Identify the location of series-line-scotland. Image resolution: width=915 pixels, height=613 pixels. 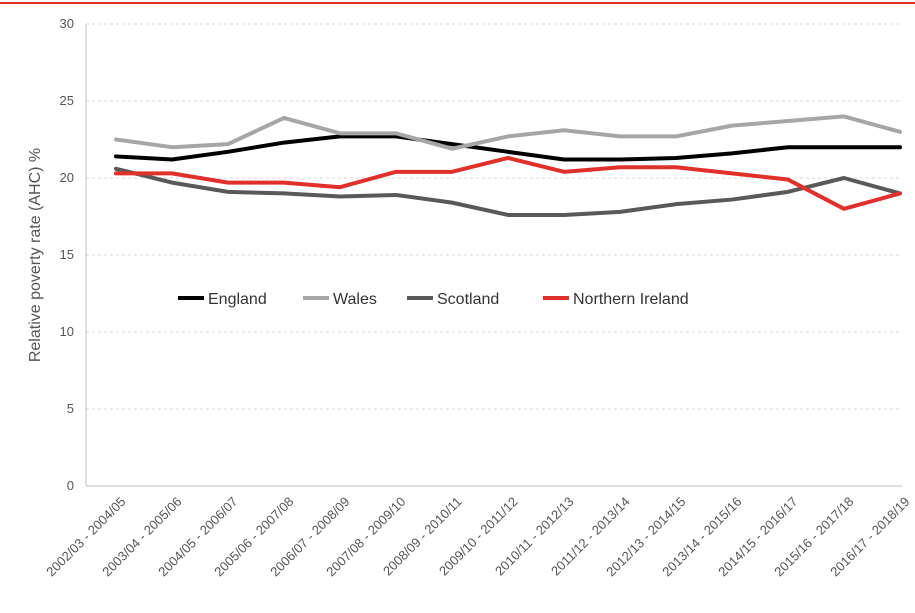
(508, 191).